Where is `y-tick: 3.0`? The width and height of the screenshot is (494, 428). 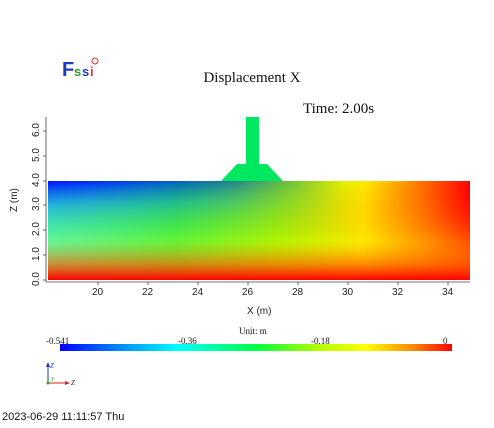
y-tick: 3.0 is located at coordinates (36, 204).